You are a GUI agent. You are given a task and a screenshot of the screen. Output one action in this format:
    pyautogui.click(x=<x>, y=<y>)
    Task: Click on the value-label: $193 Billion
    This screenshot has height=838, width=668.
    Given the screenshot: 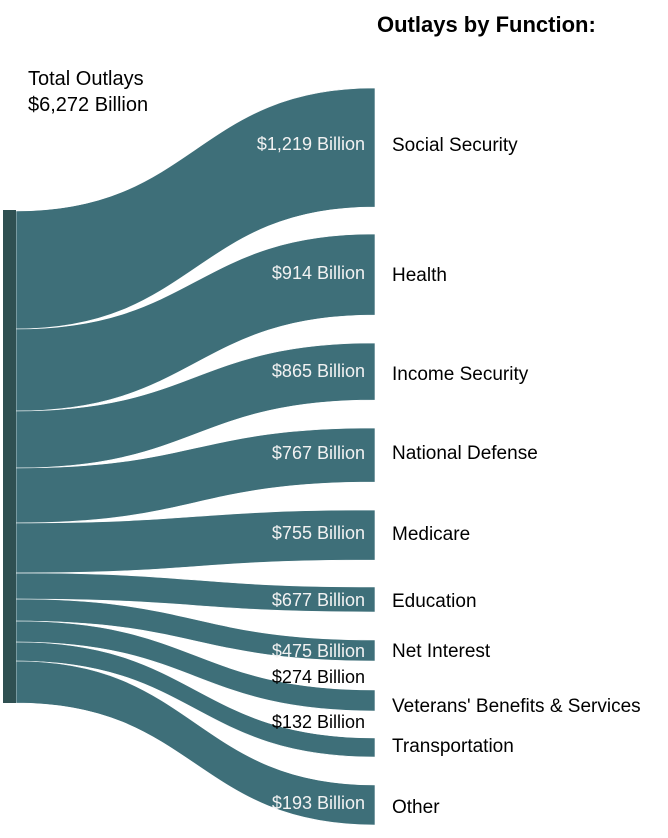 What is the action you would take?
    pyautogui.click(x=318, y=803)
    